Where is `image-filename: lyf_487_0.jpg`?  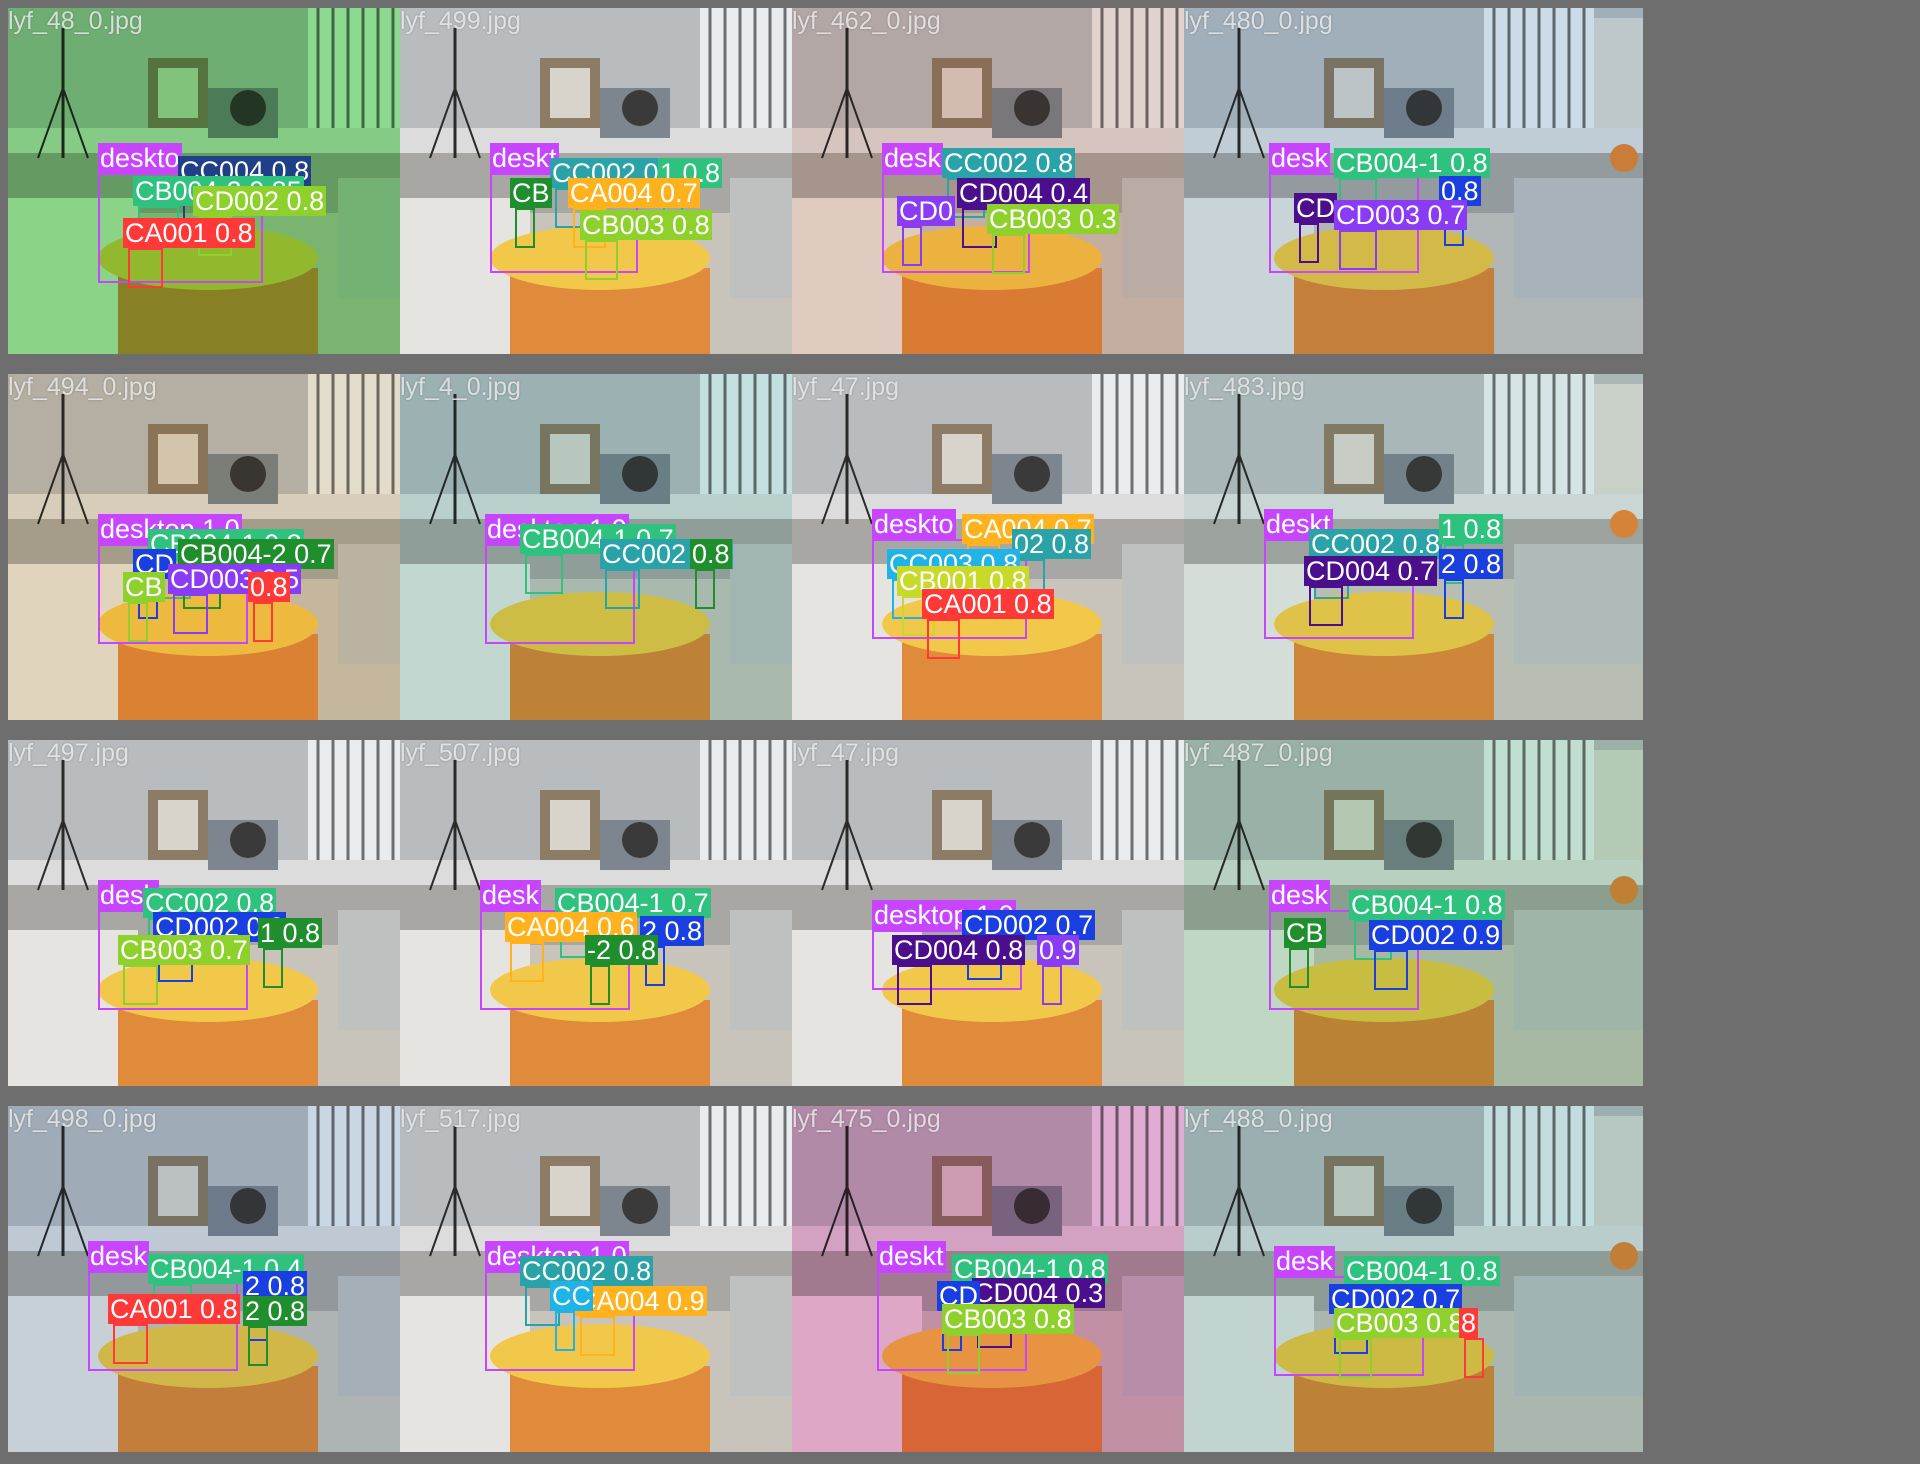 image-filename: lyf_487_0.jpg is located at coordinates (1258, 753).